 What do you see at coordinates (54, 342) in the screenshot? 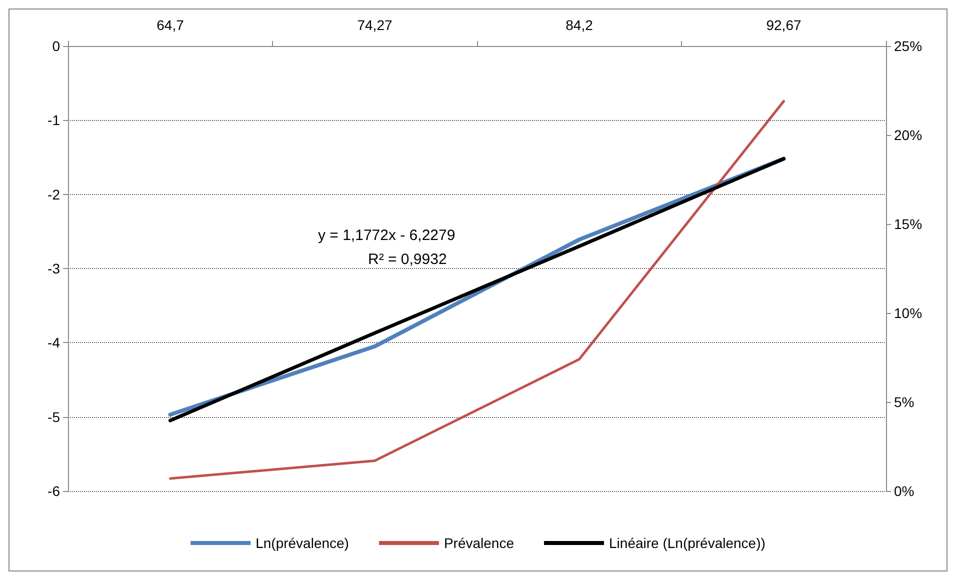
I see `y-tick-label: -4` at bounding box center [54, 342].